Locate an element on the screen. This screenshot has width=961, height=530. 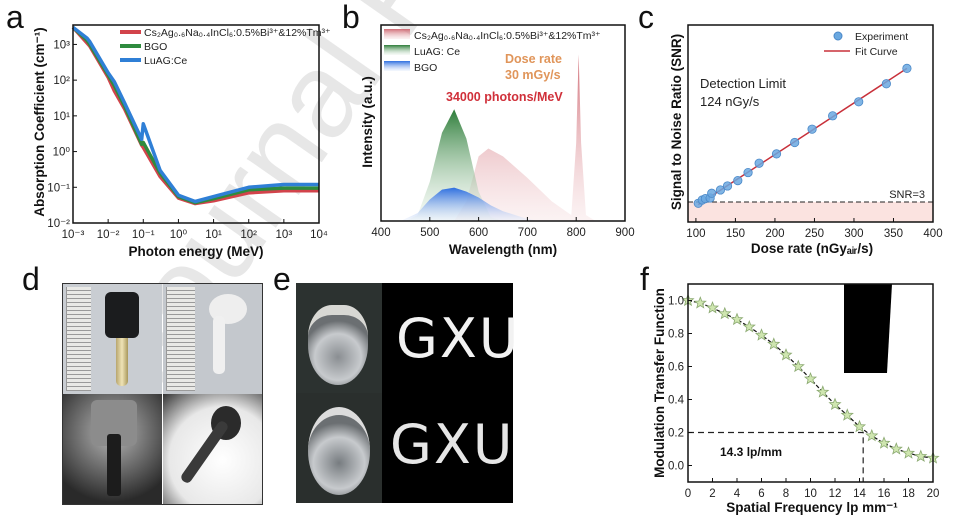
x-tick-label: 100 is located at coordinates (695, 234).